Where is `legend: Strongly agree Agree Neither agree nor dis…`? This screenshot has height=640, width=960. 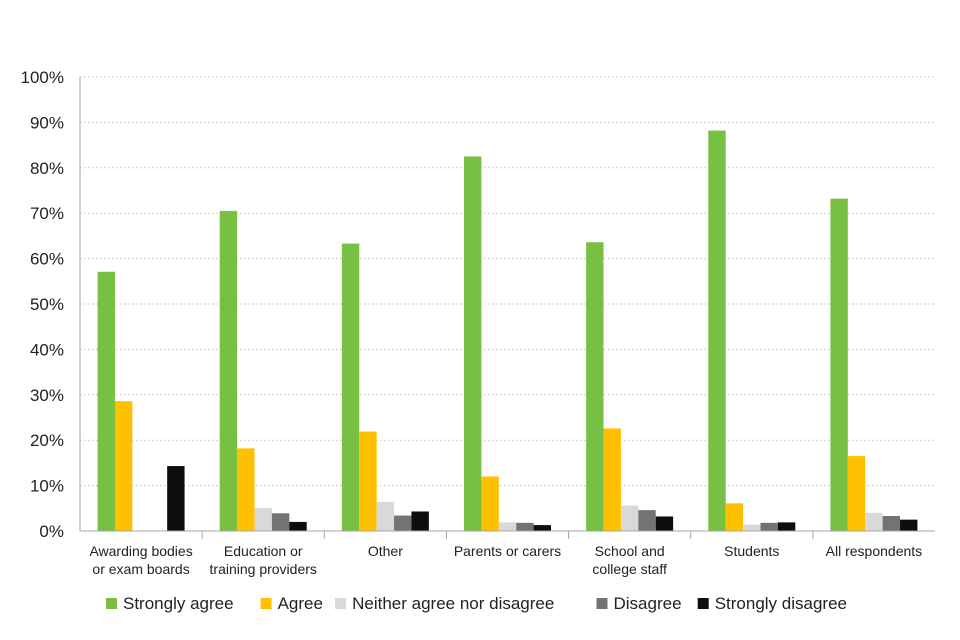 legend: Strongly agree Agree Neither agree nor dis… is located at coordinates (476, 603).